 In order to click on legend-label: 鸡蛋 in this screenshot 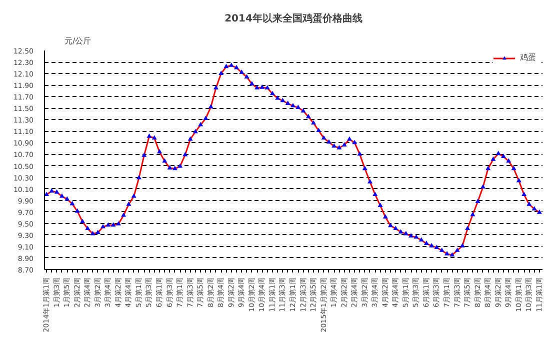, I will do `click(528, 57)`.